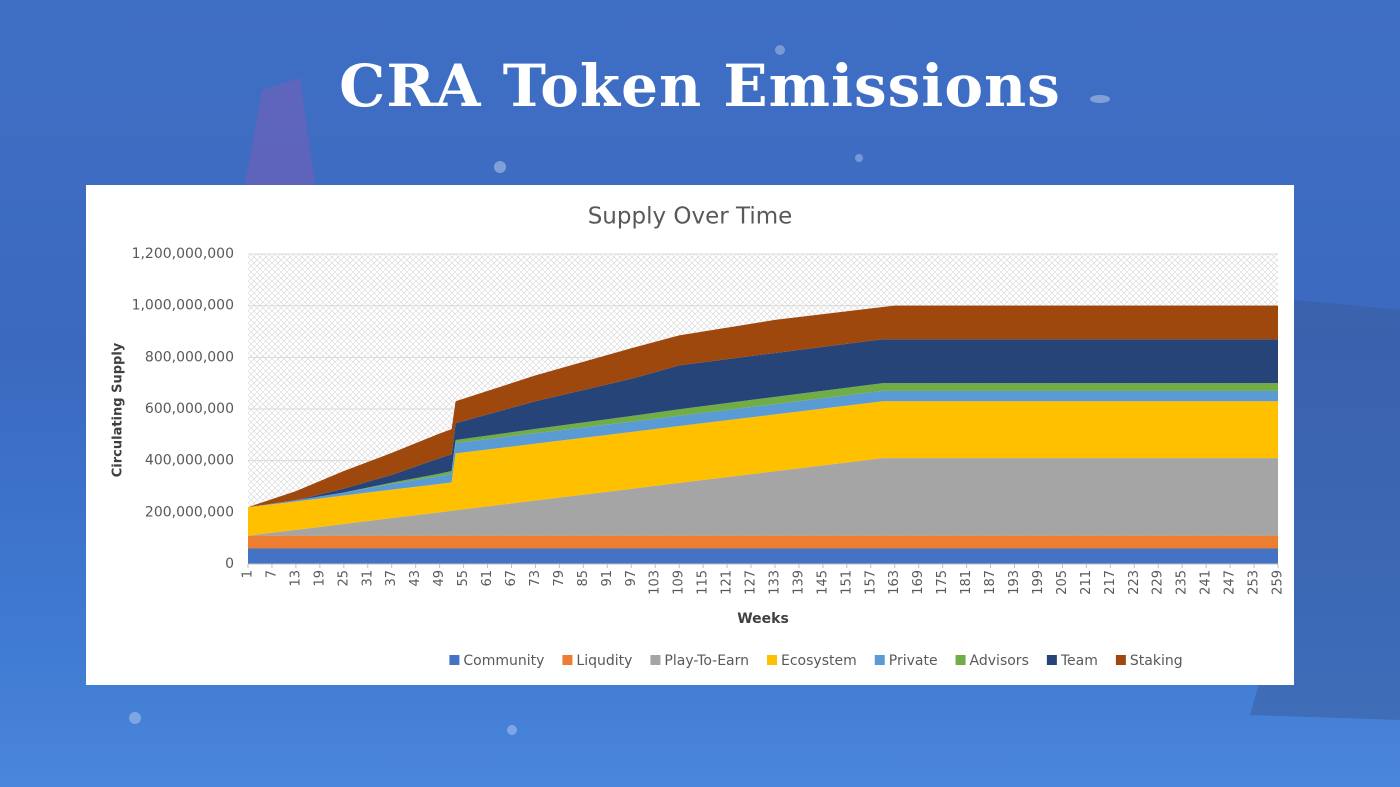 The image size is (1400, 787). What do you see at coordinates (319, 578) in the screenshot?
I see `x-tick-label: 19` at bounding box center [319, 578].